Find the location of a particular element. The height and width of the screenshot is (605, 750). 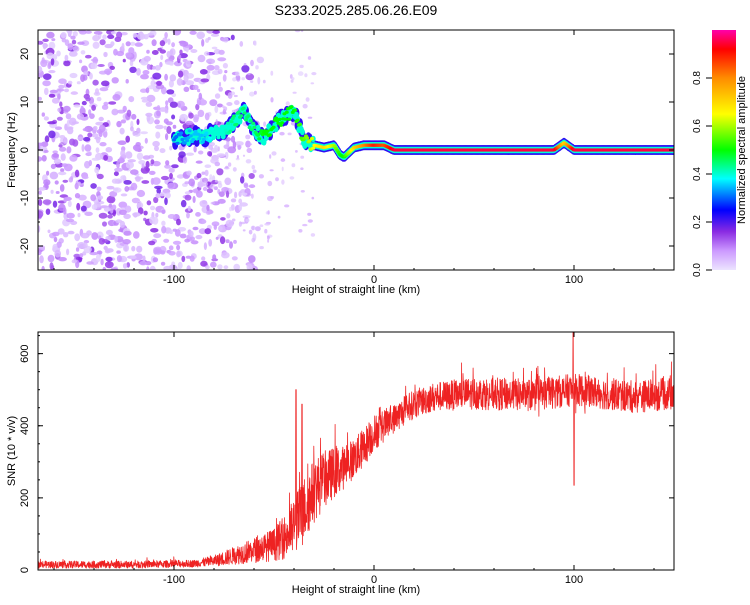

colorbar-gradient is located at coordinates (724, 150).